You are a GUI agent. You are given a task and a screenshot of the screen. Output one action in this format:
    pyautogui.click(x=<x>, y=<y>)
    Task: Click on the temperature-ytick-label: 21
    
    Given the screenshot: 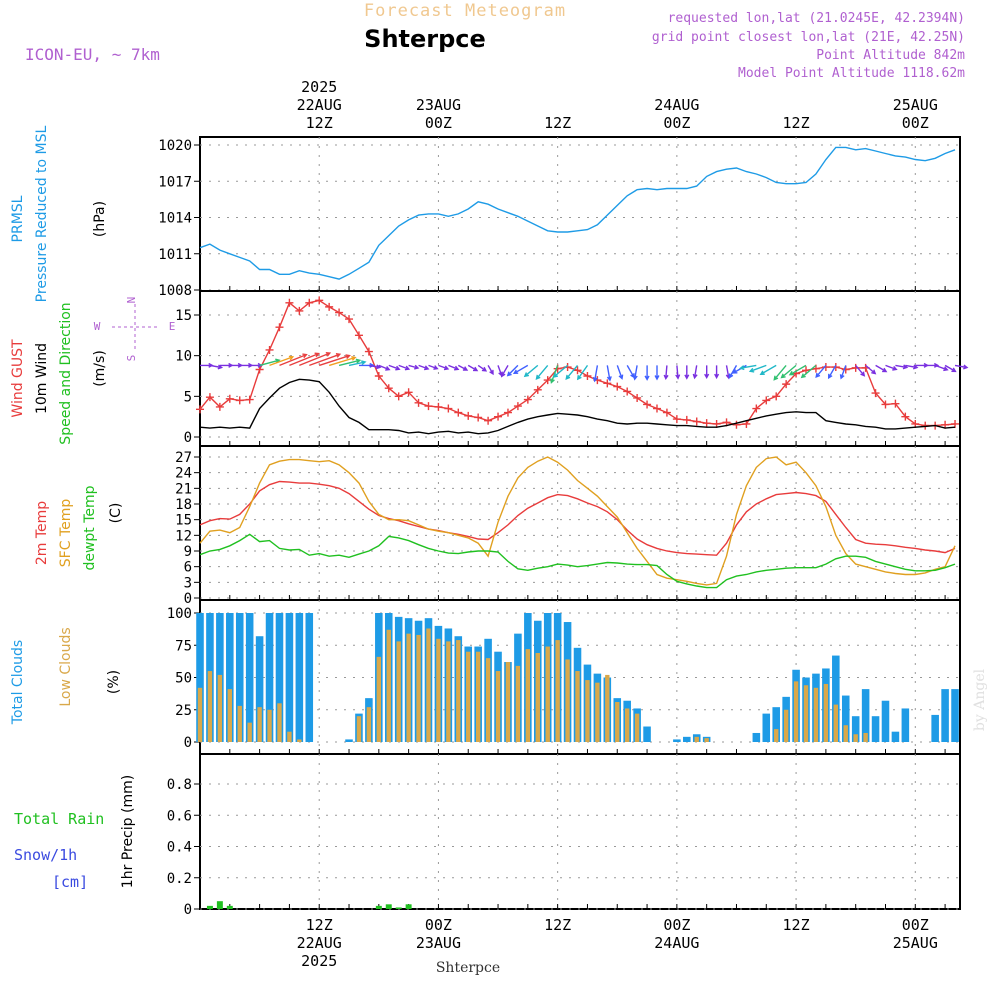 What is the action you would take?
    pyautogui.click(x=183, y=489)
    